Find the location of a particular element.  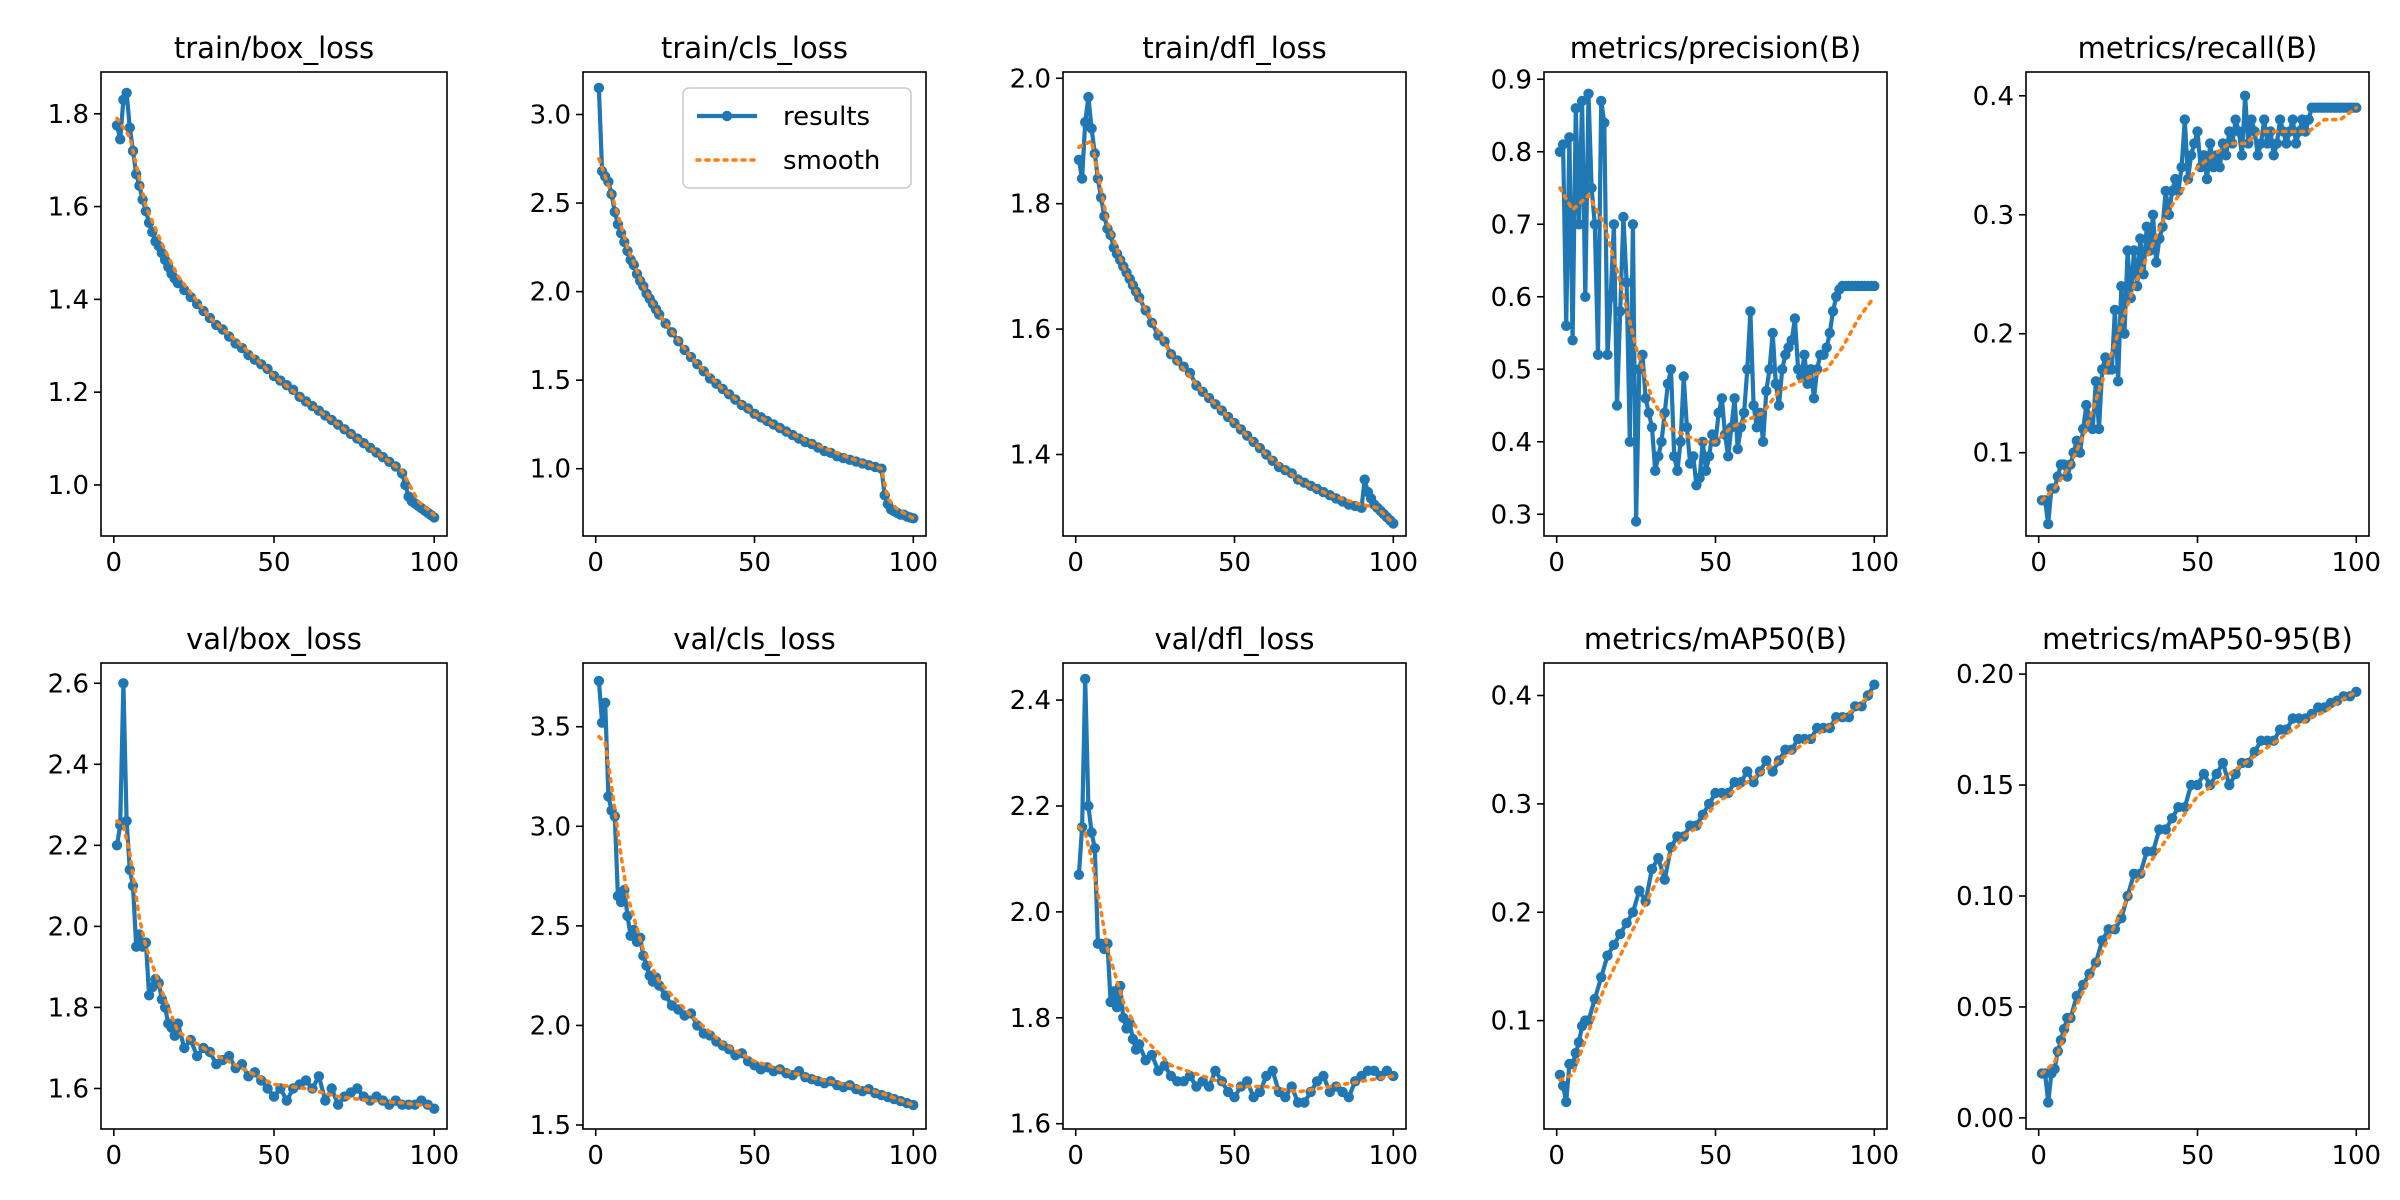

legend: results smooth is located at coordinates (797, 138).